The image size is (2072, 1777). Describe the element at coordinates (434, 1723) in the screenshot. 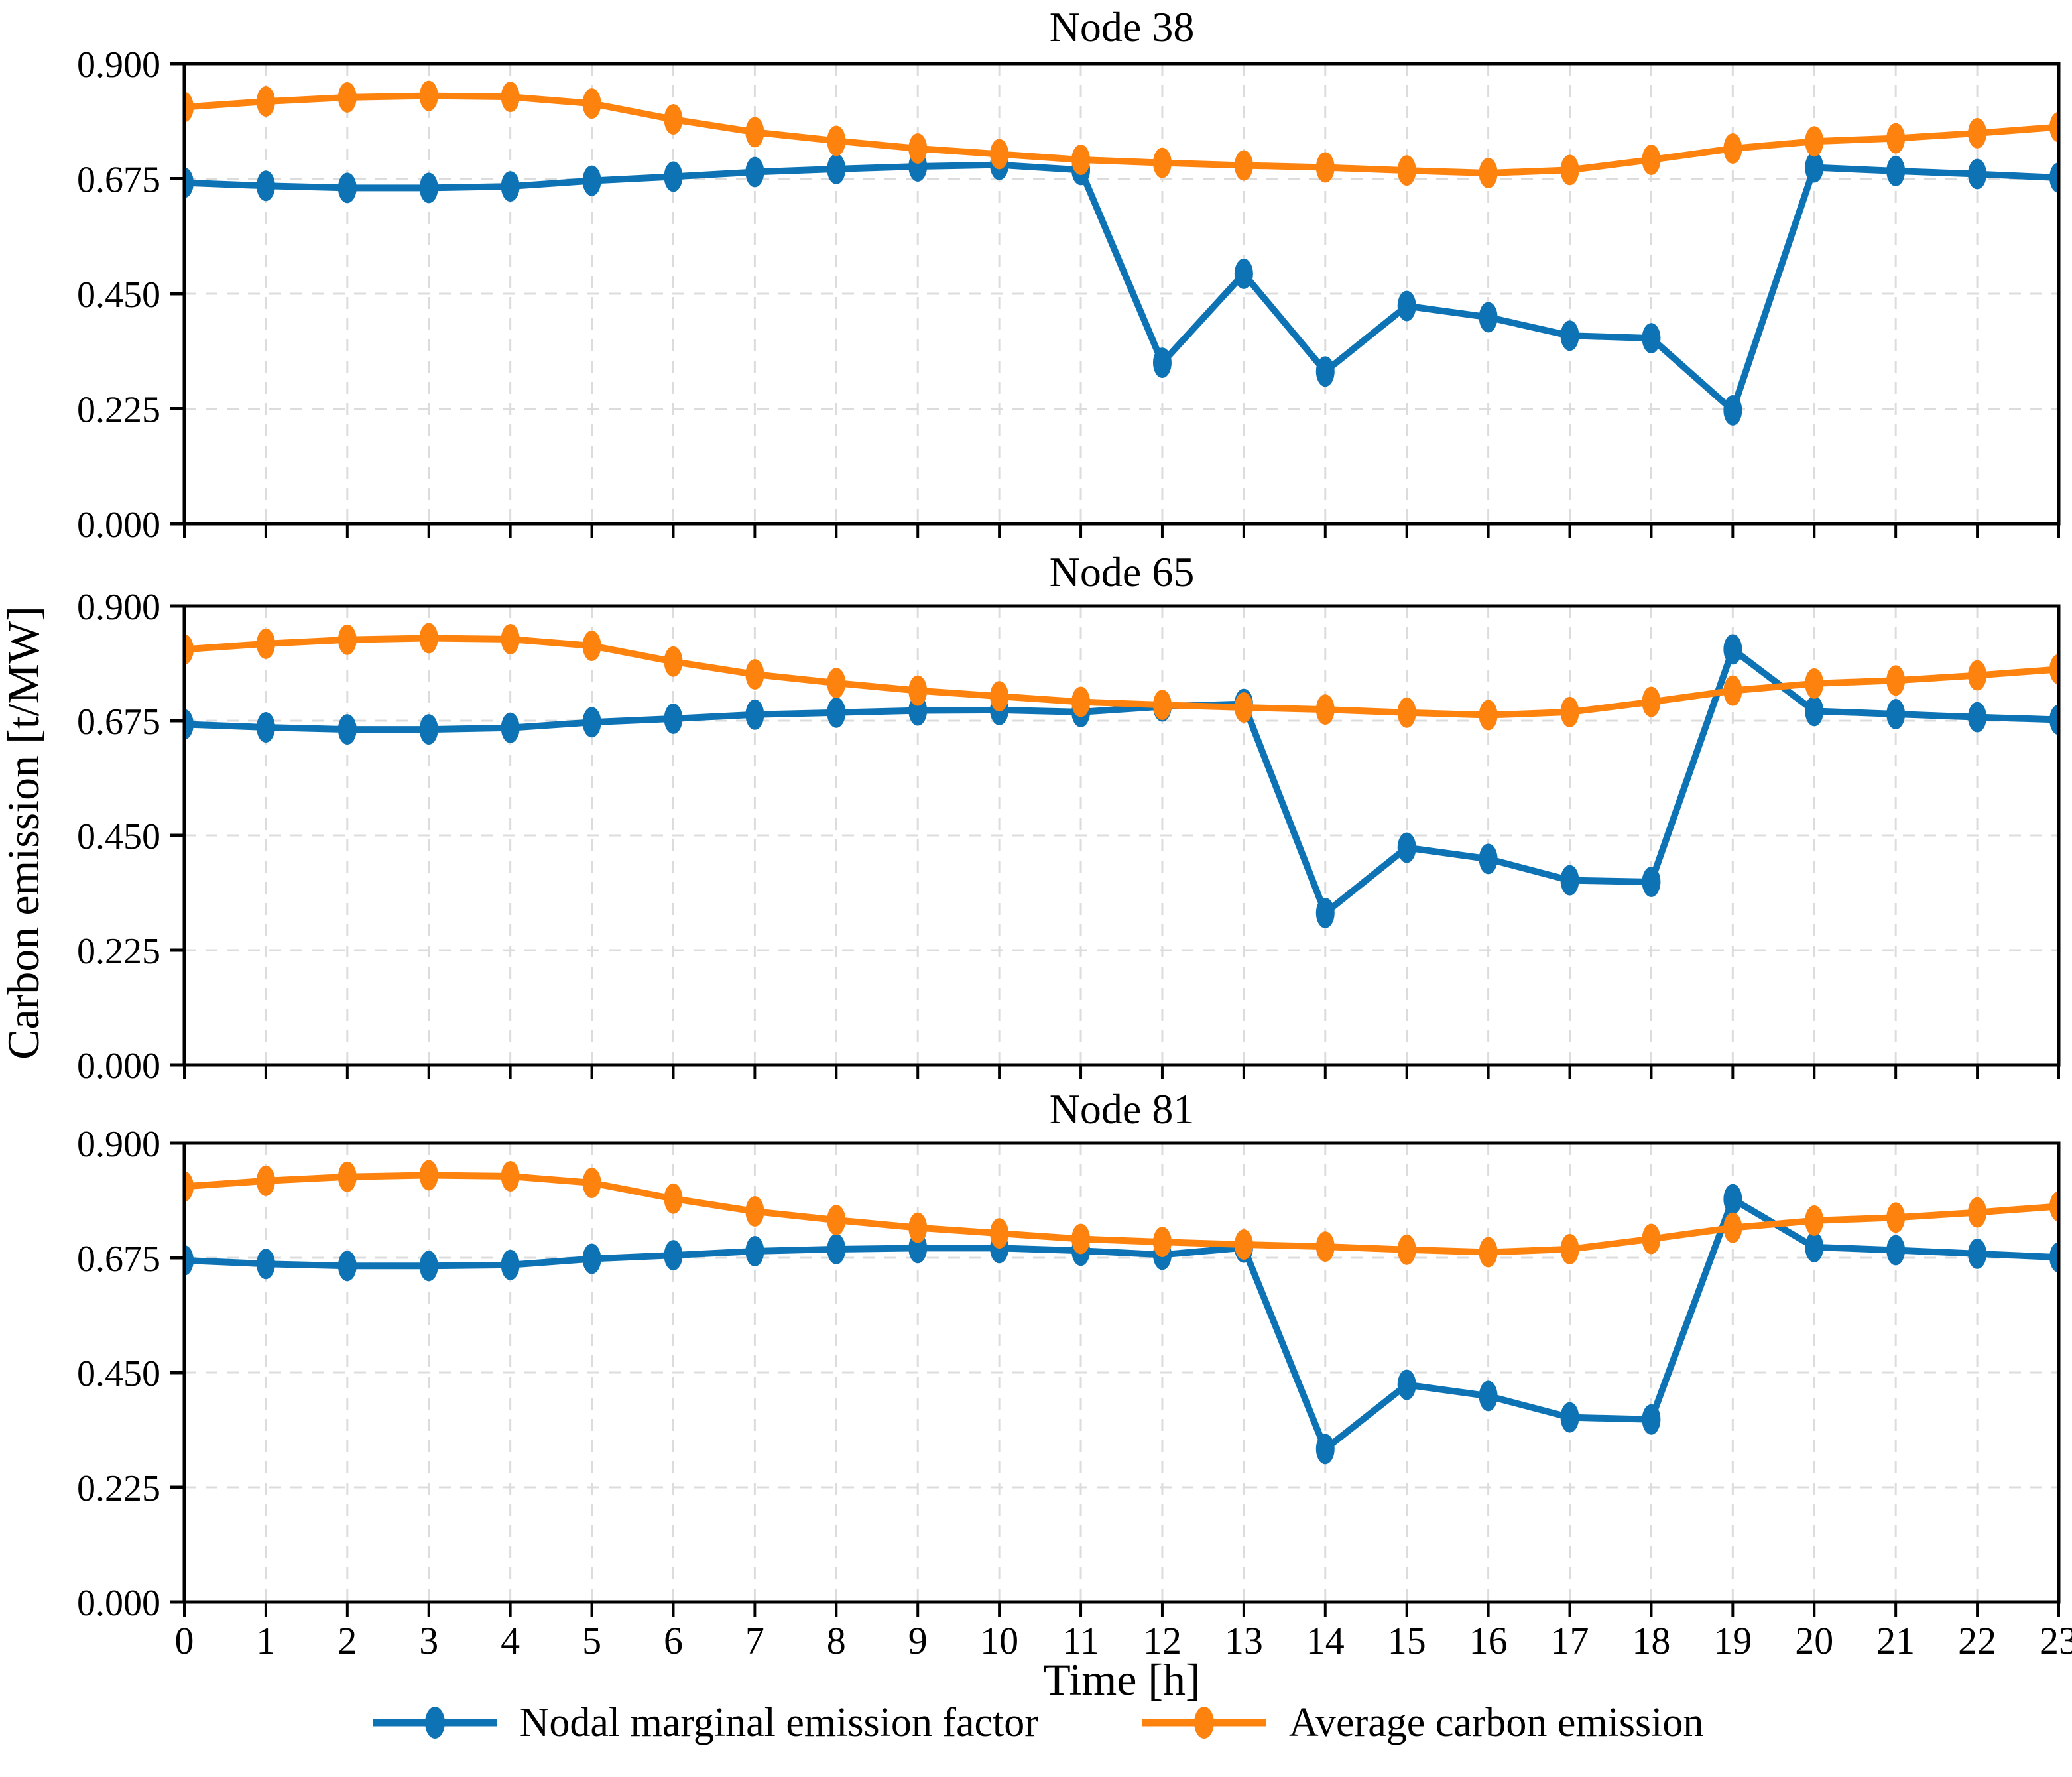

I see `nodal-series-swatch-icon` at that location.